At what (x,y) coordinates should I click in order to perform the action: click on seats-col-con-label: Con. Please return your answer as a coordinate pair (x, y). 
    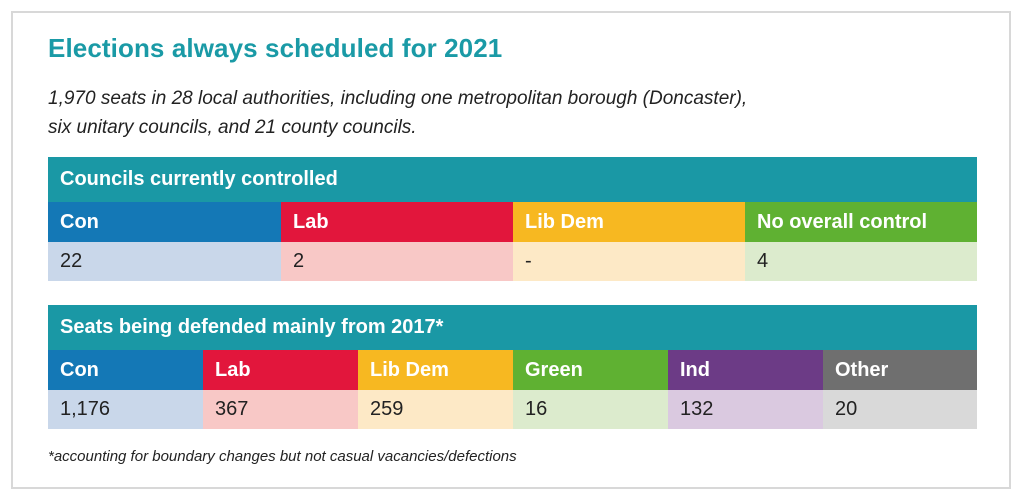
    Looking at the image, I should click on (125, 370).